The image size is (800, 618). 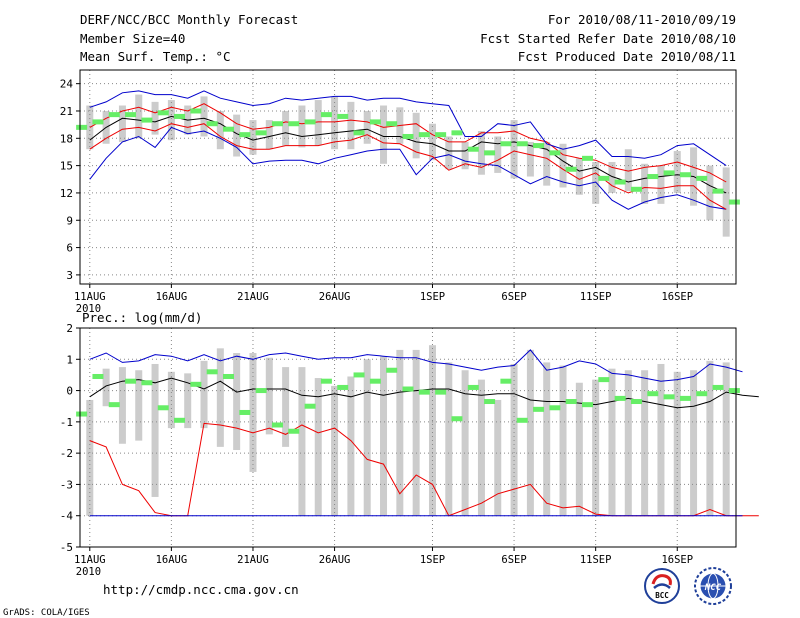 What do you see at coordinates (66, 547) in the screenshot?
I see `panel-1-y-tick-label: -5` at bounding box center [66, 547].